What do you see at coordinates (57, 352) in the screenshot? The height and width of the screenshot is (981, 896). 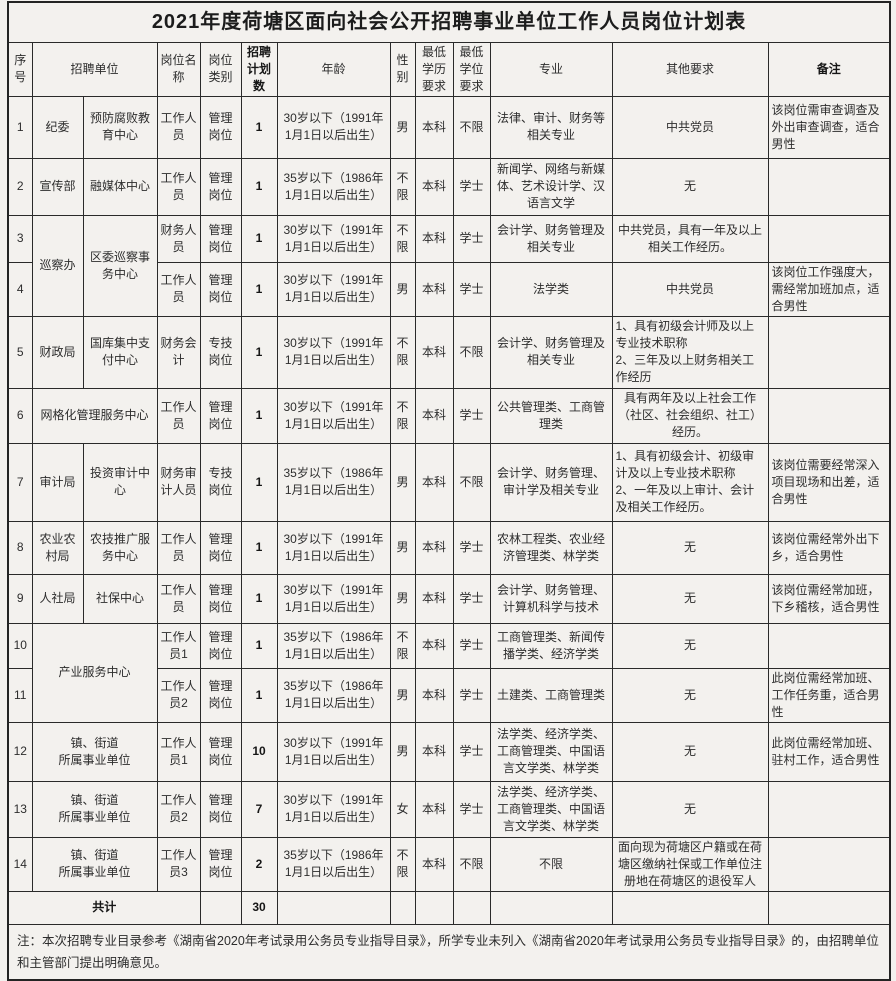 I see `table-cell: 财政局` at bounding box center [57, 352].